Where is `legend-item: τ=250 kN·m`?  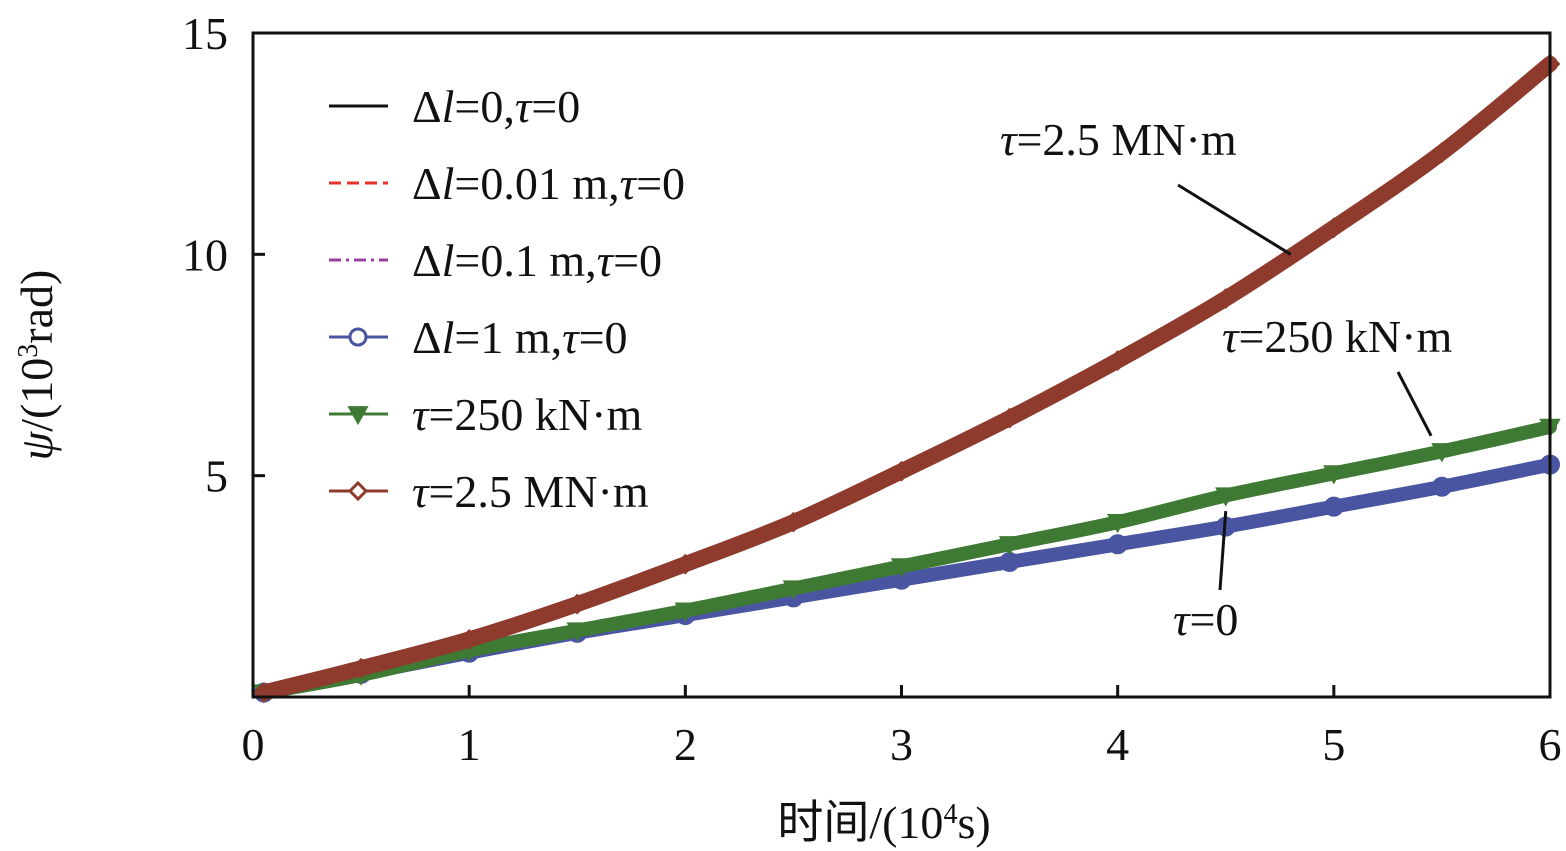
legend-item: τ=250 kN·m is located at coordinates (485, 414).